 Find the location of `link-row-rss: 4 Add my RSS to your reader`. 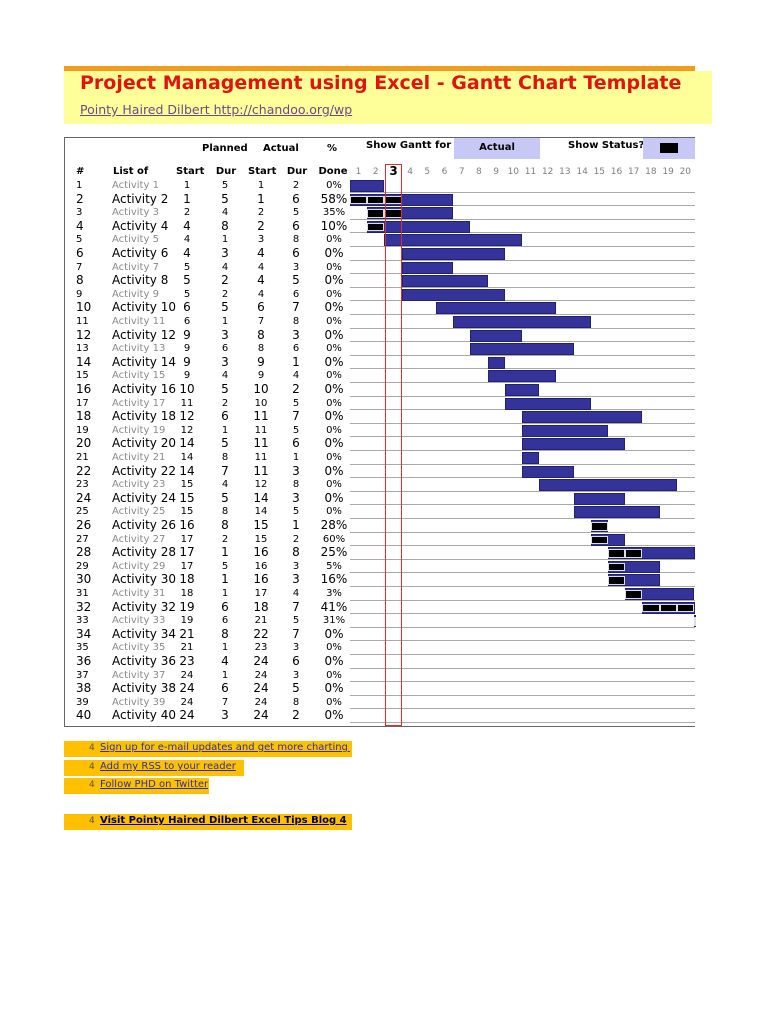

link-row-rss: 4 Add my RSS to your reader is located at coordinates (154, 768).